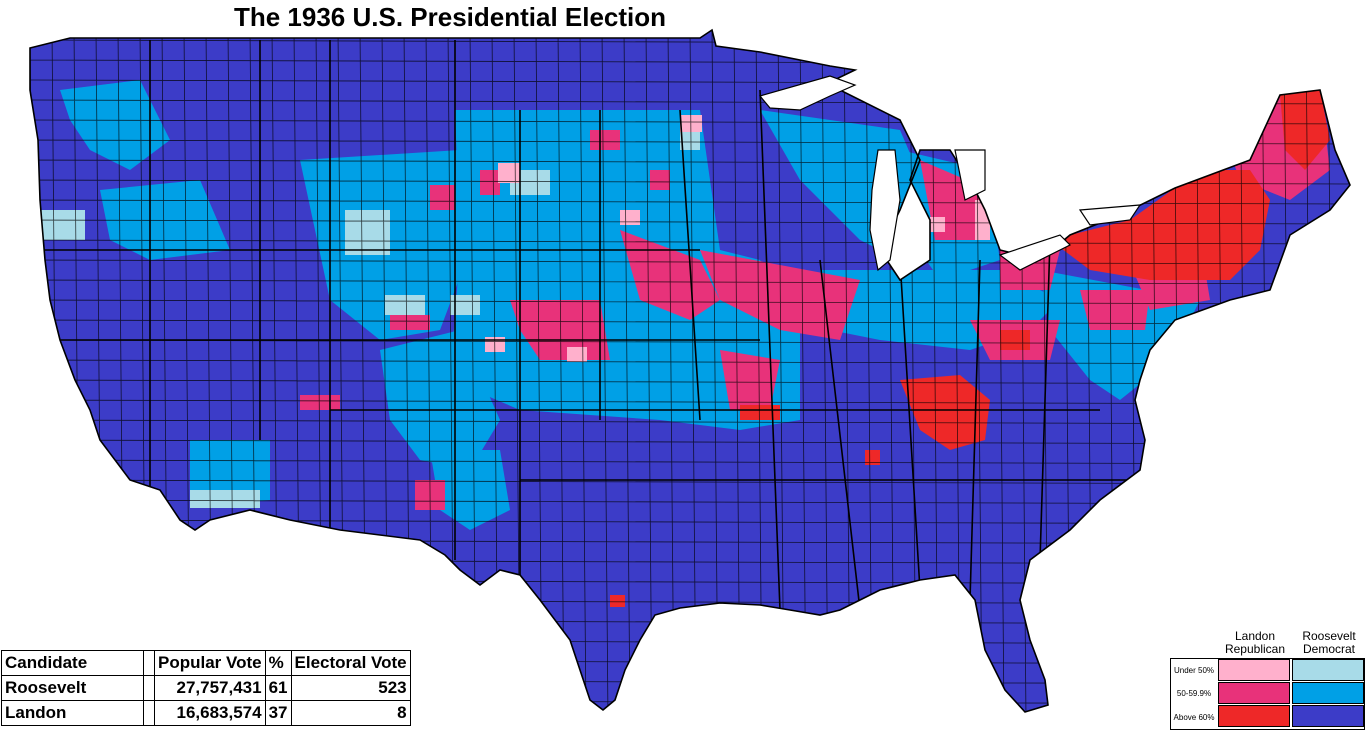 The width and height of the screenshot is (1365, 730). What do you see at coordinates (210, 688) in the screenshot?
I see `popular-vote-value: 27,757,431` at bounding box center [210, 688].